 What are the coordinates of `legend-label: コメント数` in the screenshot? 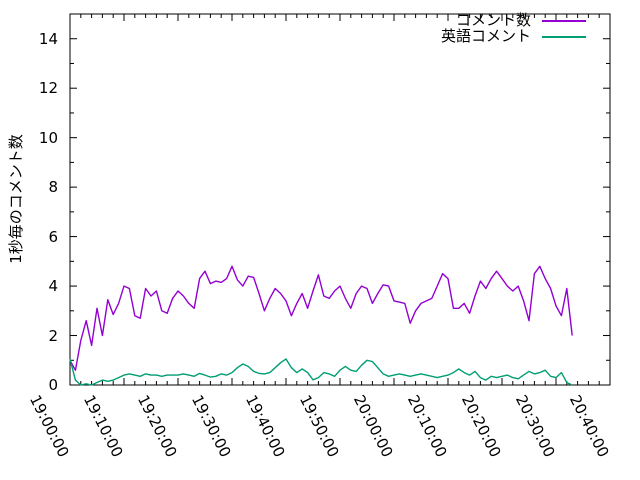 It's located at (493, 20).